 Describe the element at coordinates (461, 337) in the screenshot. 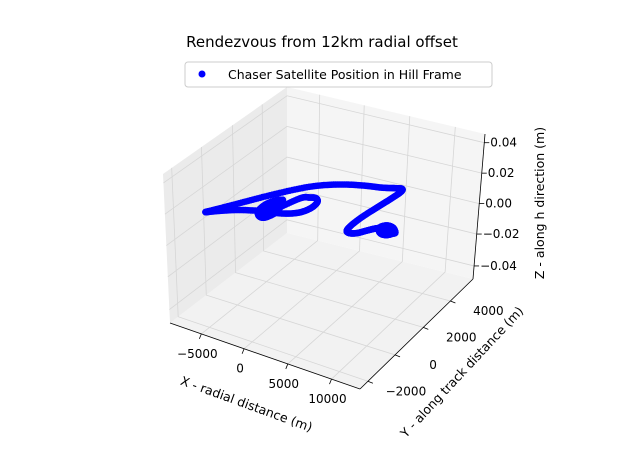

I see `y-tick-label: 2000` at that location.